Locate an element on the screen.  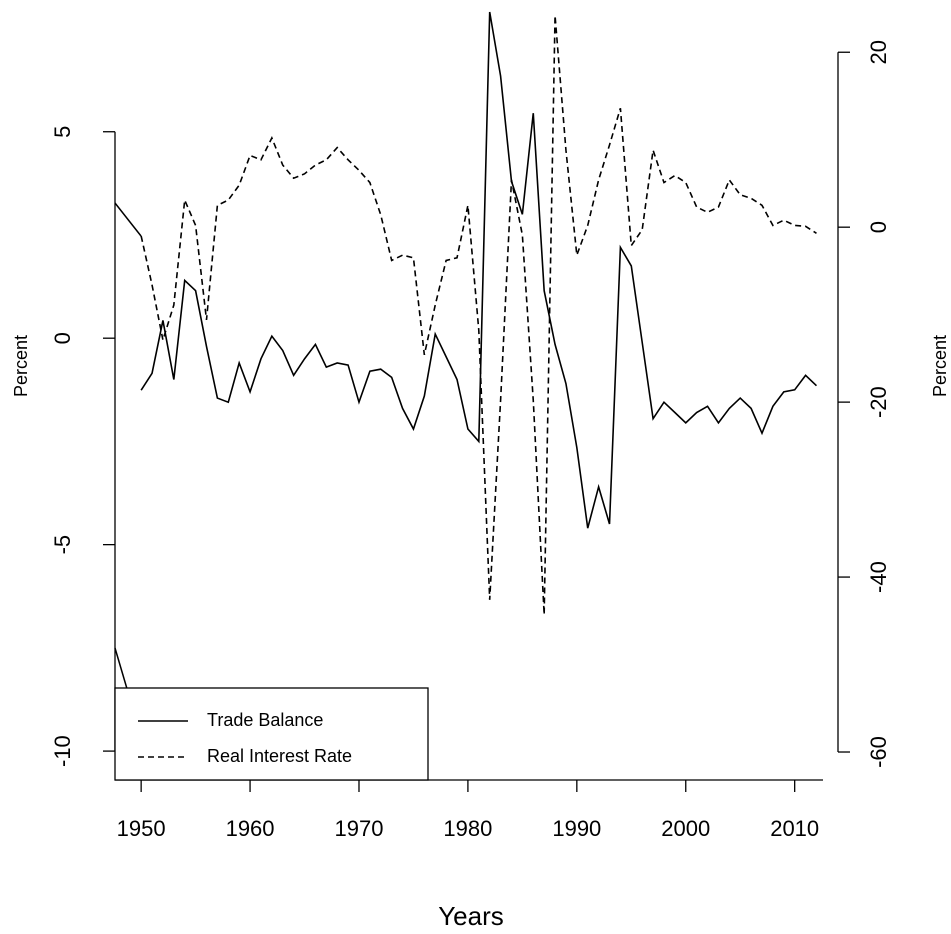
y2-tick-label: -60 is located at coordinates (878, 752).